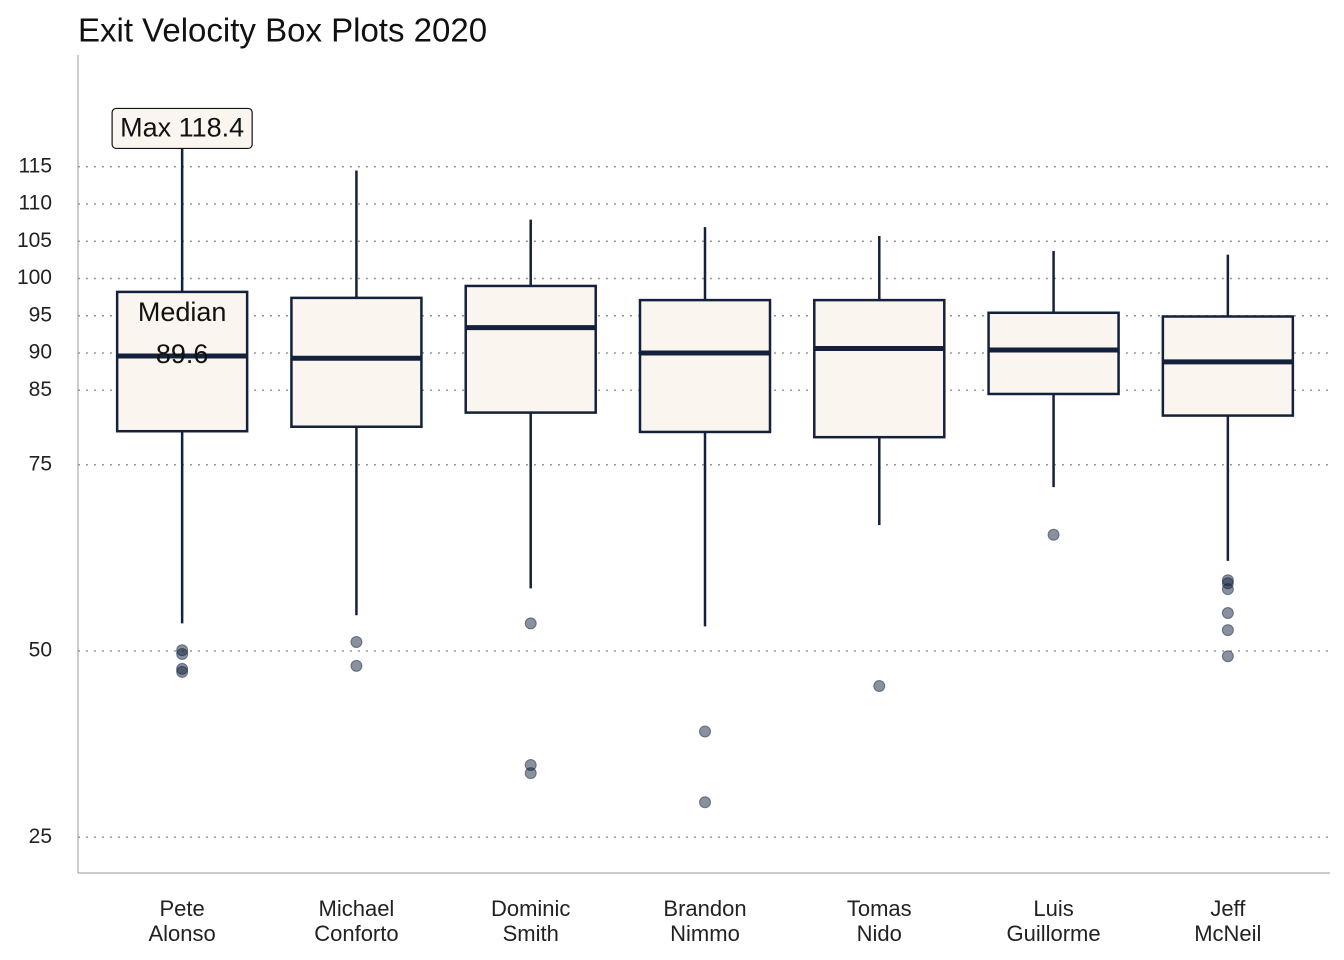 This screenshot has height=960, width=1344. I want to click on y-tick-label: 85, so click(40, 389).